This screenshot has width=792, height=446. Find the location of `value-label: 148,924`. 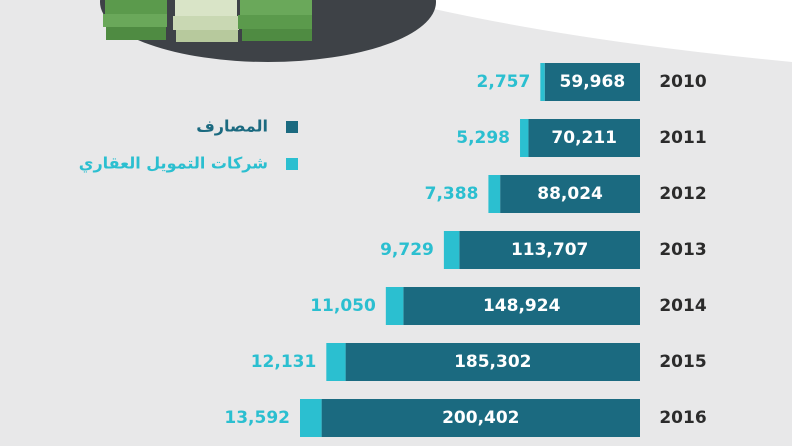

value-label: 148,924 is located at coordinates (522, 306).